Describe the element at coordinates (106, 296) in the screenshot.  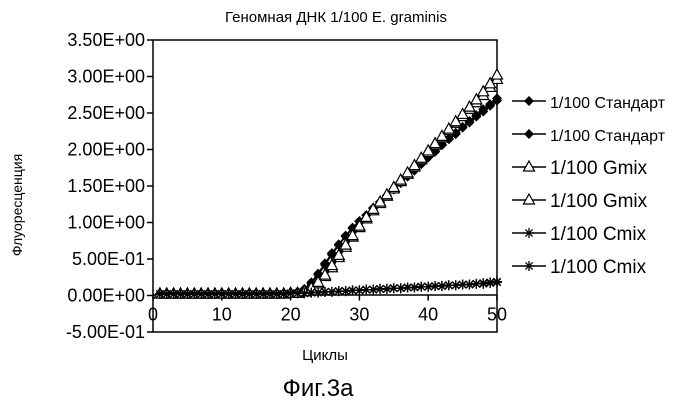
I see `y-tick-label: 0.00E+00` at that location.